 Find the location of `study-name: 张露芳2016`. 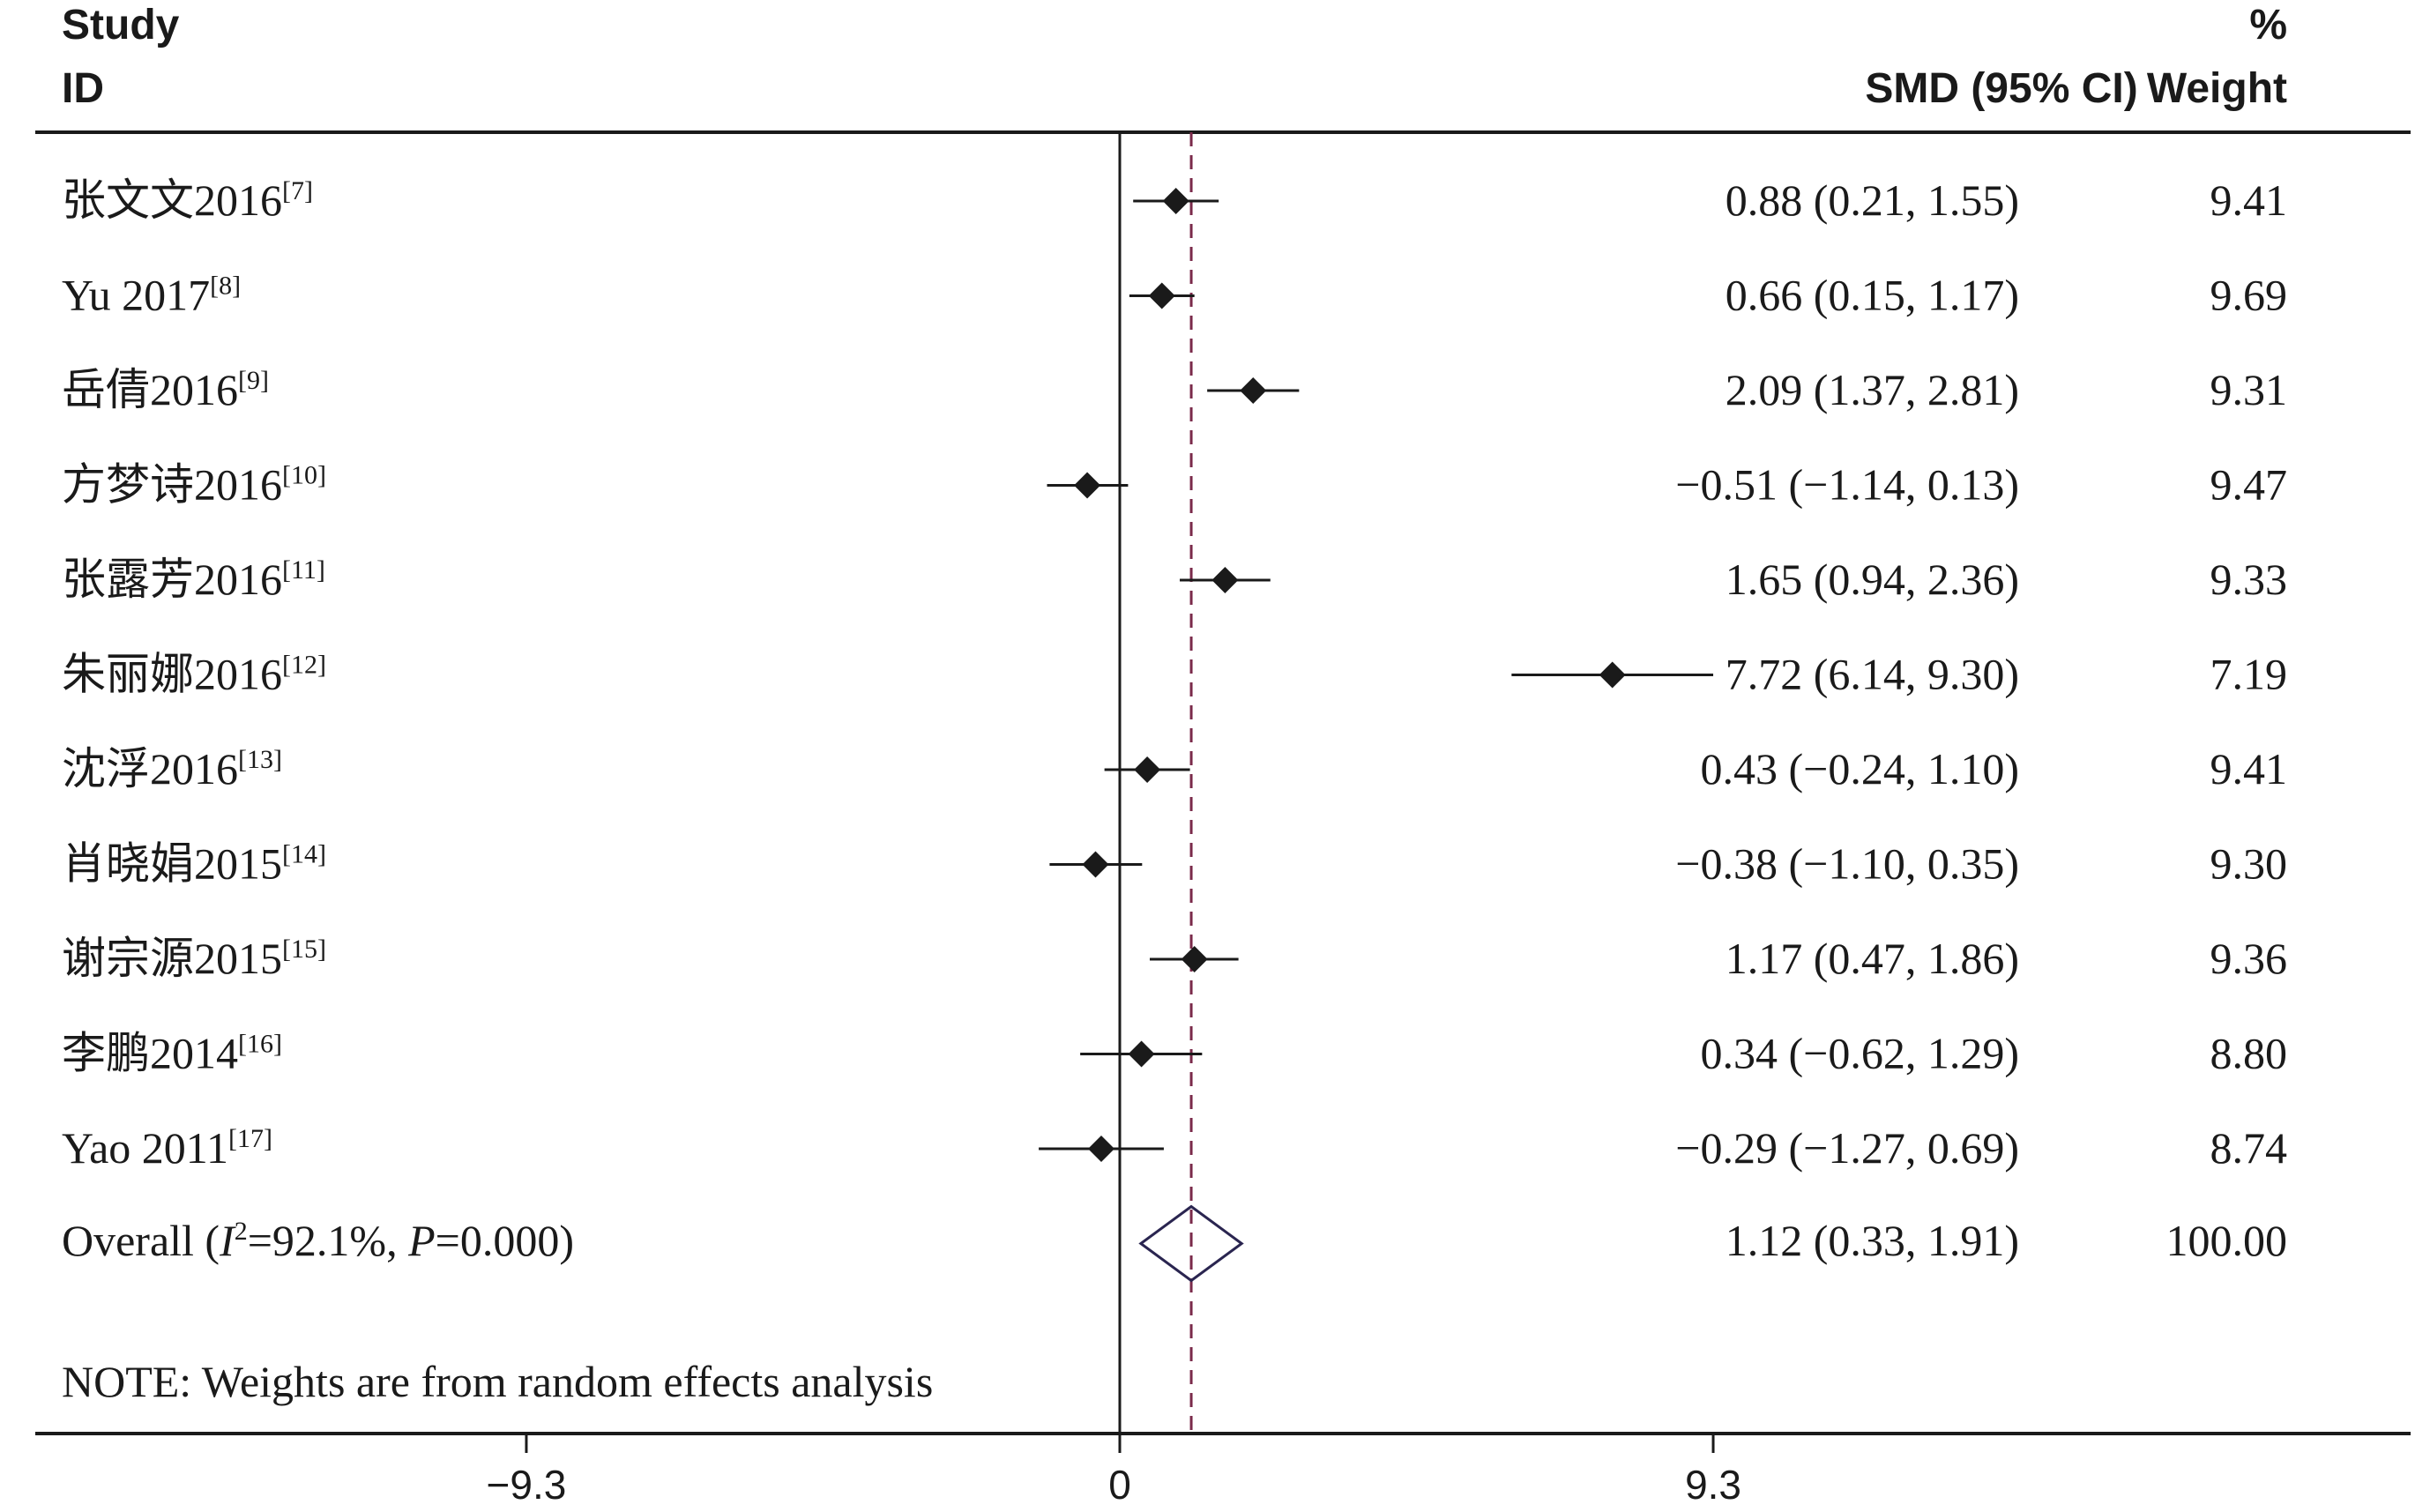

study-name: 张露芳2016 is located at coordinates (172, 579).